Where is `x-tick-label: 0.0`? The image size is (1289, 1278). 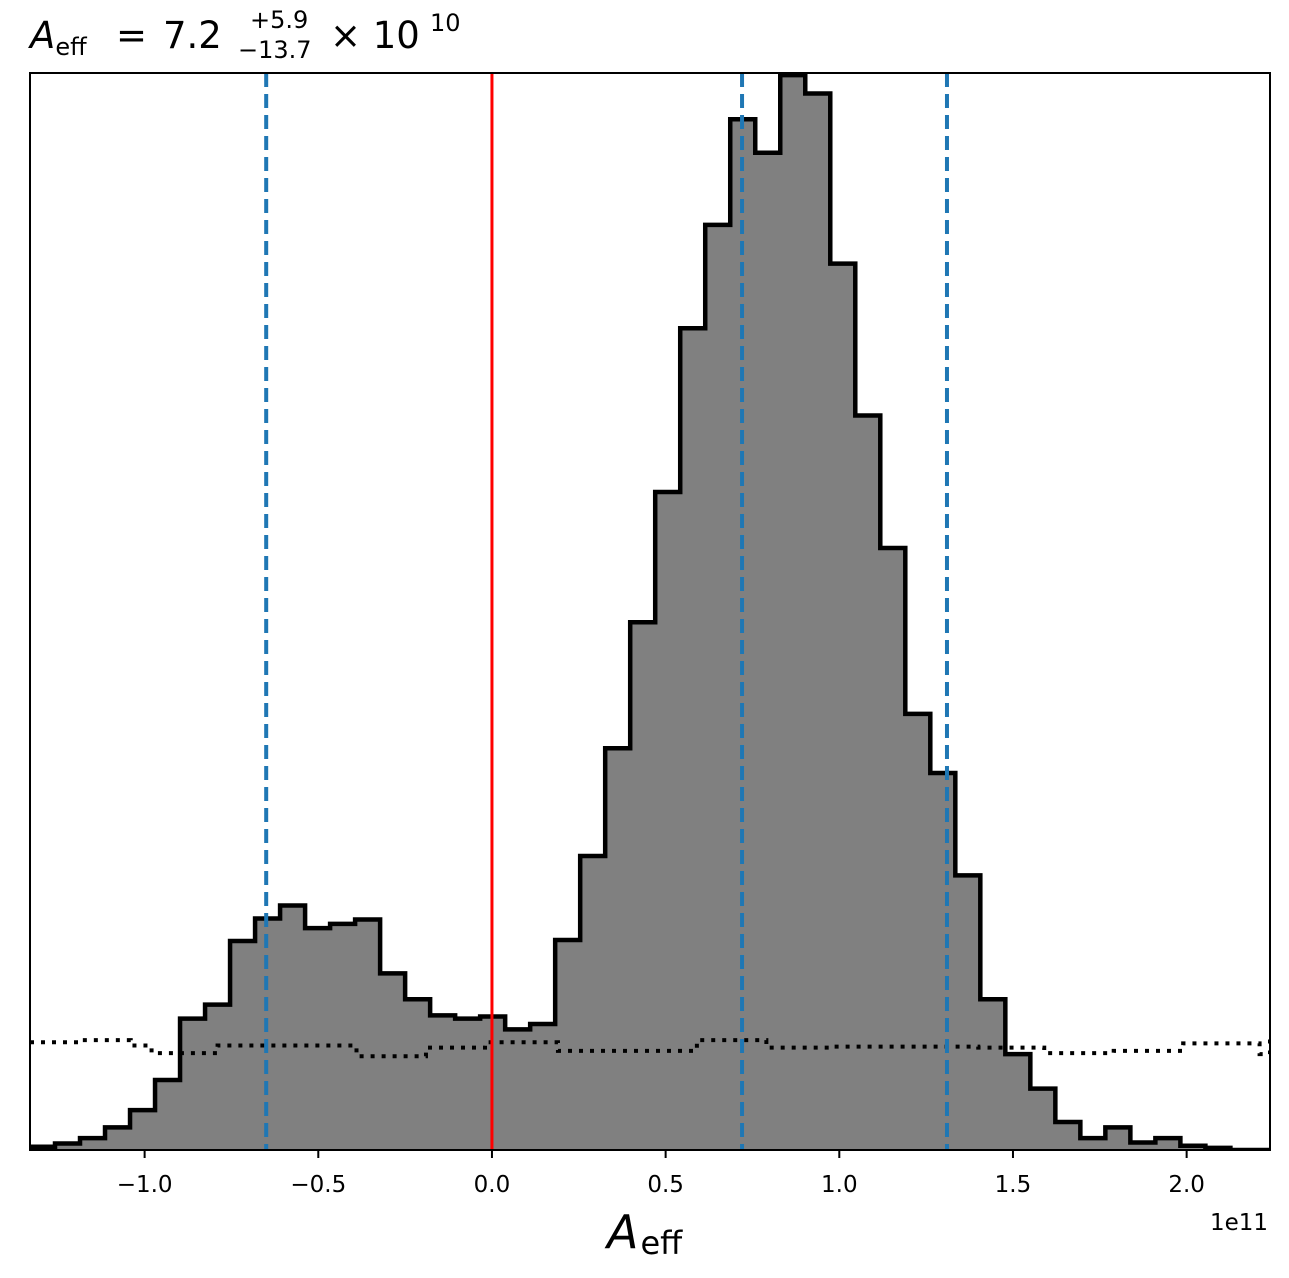 x-tick-label: 0.0 is located at coordinates (492, 1185).